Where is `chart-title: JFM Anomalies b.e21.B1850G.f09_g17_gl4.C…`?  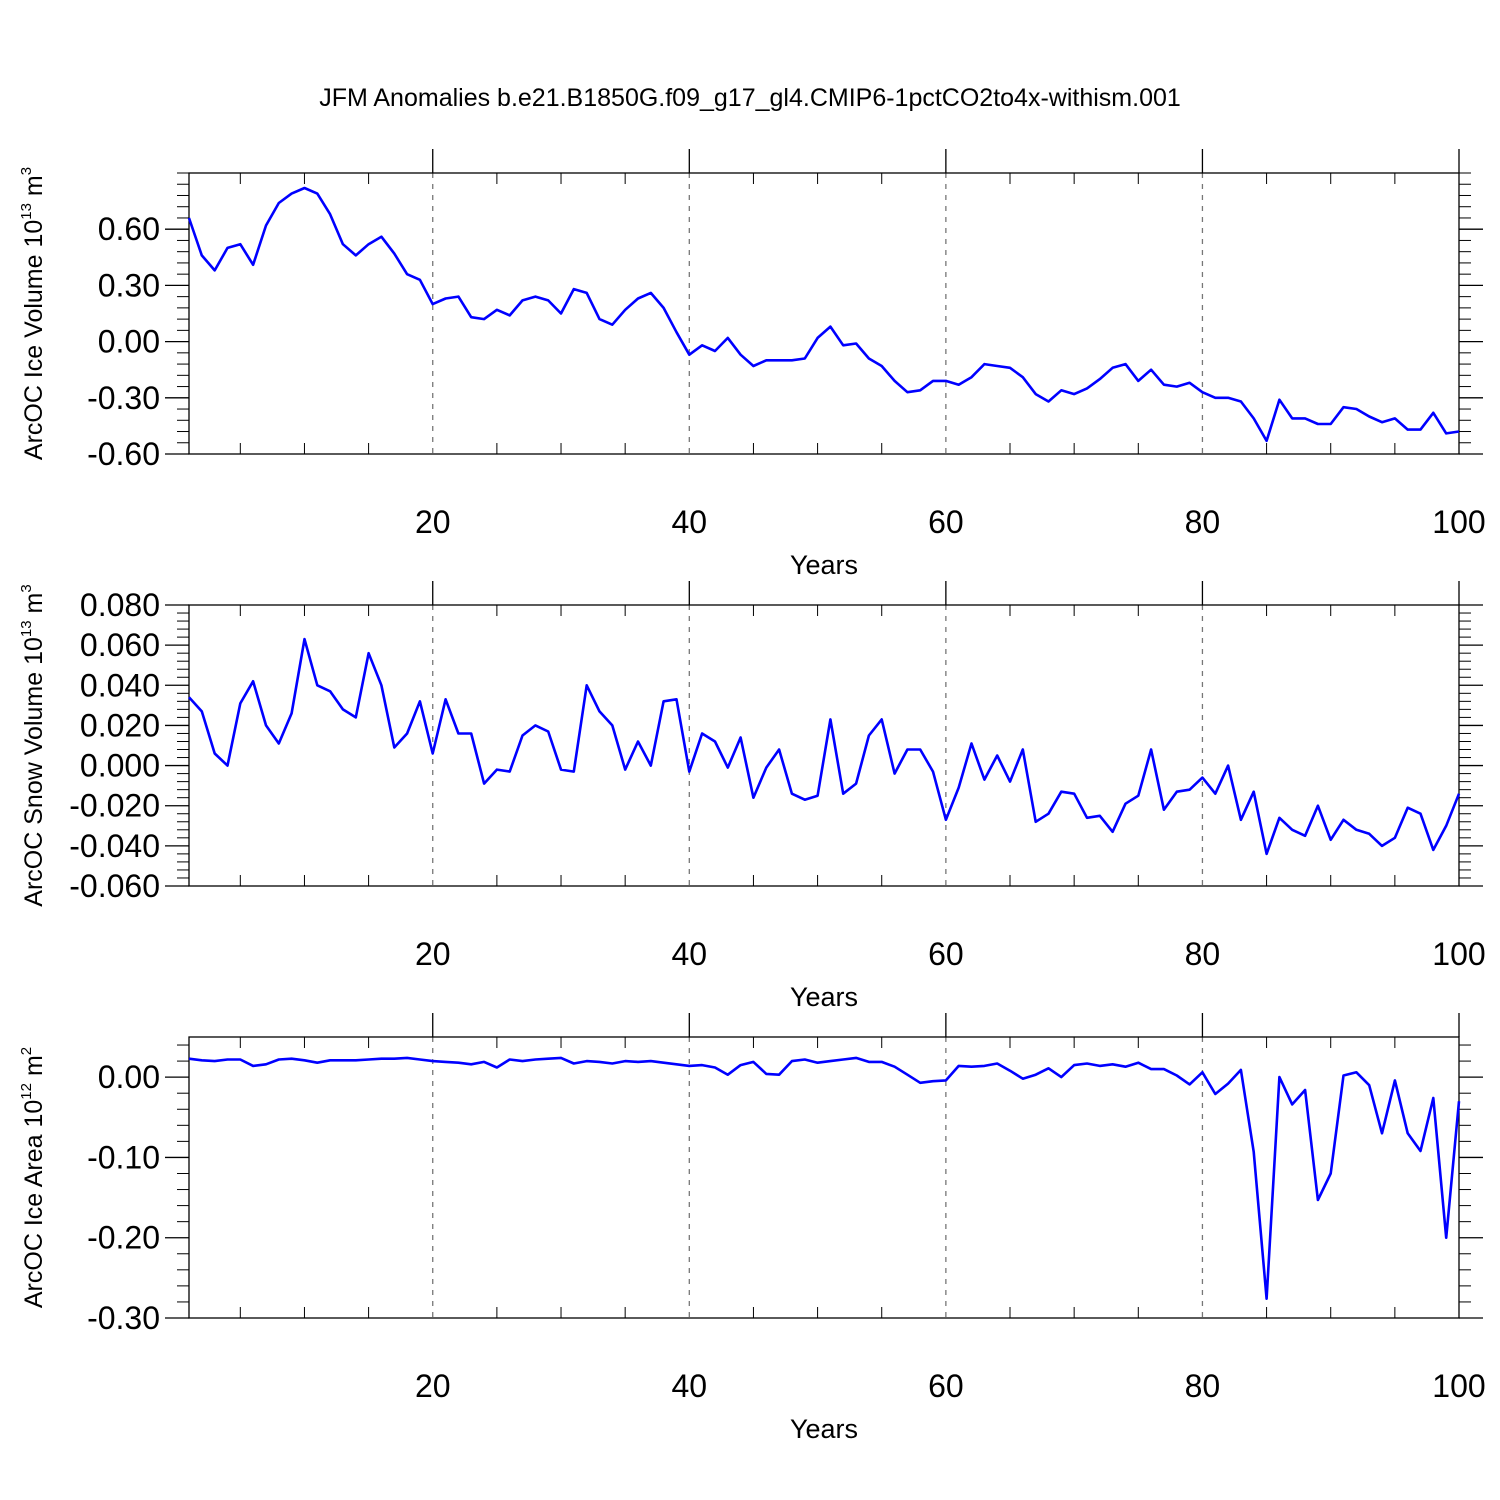 chart-title: JFM Anomalies b.e21.B1850G.f09_g17_gl4.C… is located at coordinates (750, 98).